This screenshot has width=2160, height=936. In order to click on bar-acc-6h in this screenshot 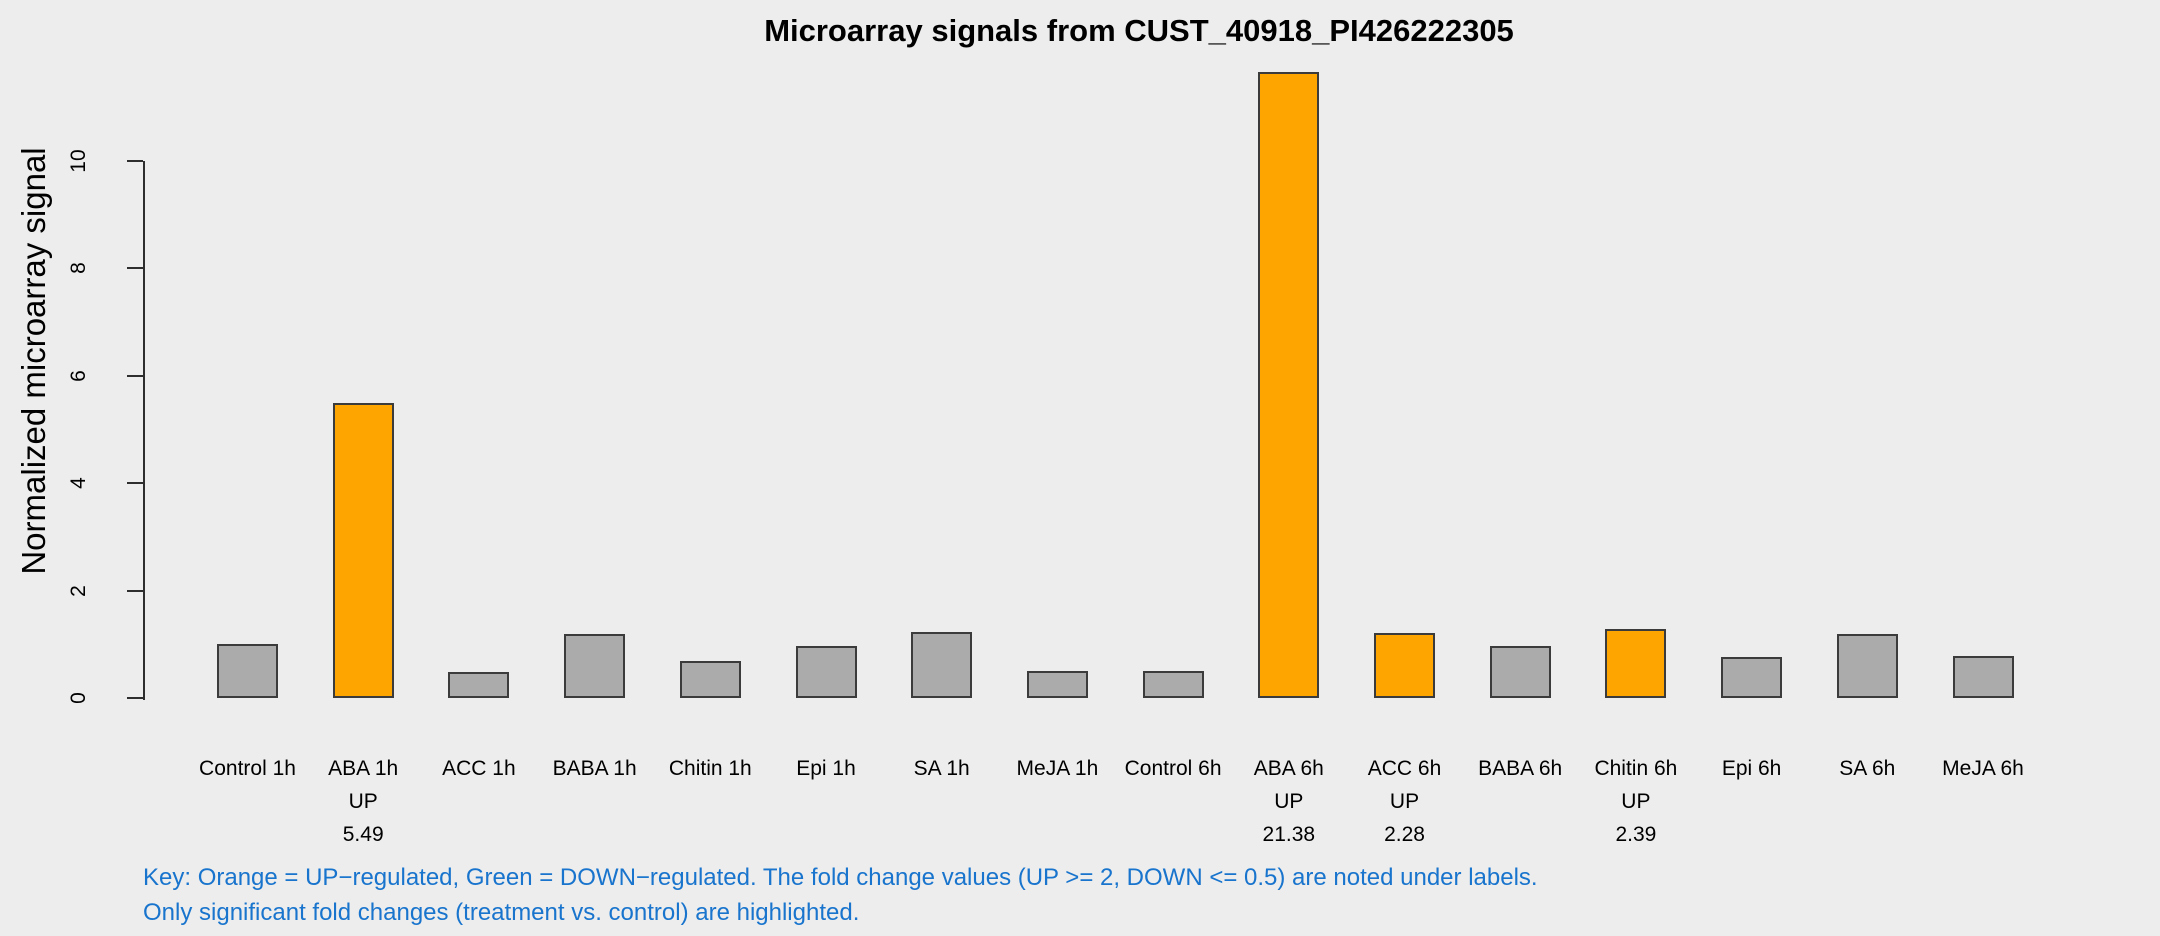, I will do `click(1404, 665)`.